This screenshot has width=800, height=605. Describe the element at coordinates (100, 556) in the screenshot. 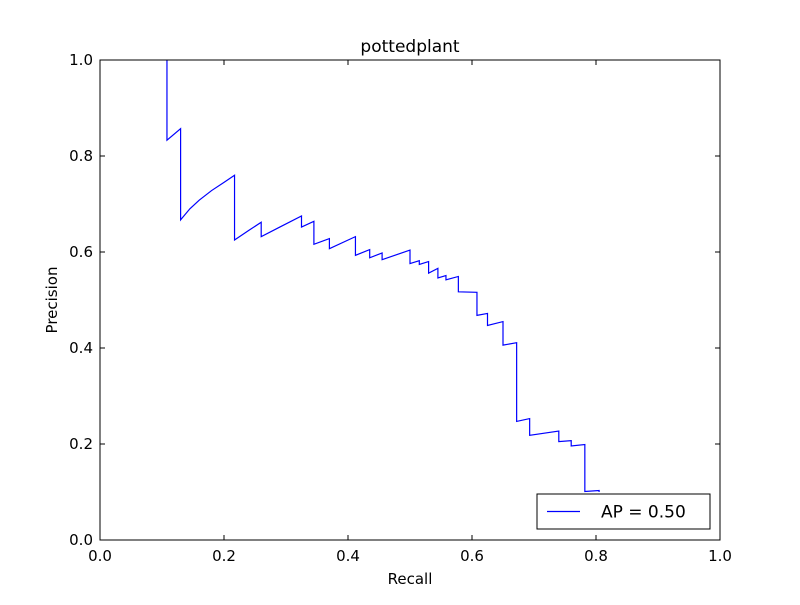

I see `x-tick-label: 0.0` at that location.